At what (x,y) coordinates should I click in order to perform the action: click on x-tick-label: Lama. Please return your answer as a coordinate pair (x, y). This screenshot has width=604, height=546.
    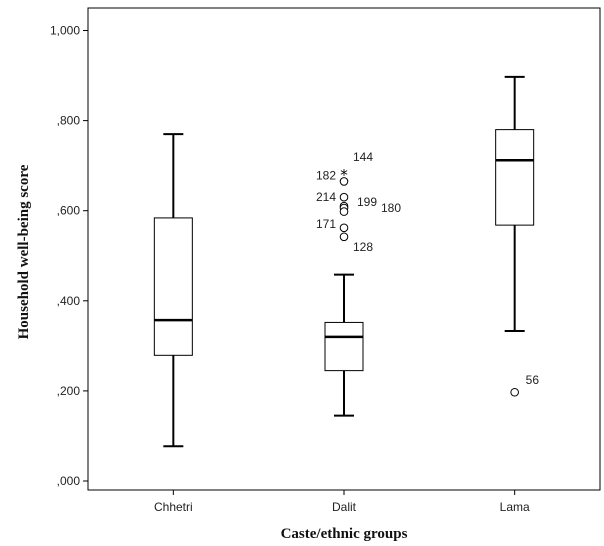
    Looking at the image, I should click on (515, 507).